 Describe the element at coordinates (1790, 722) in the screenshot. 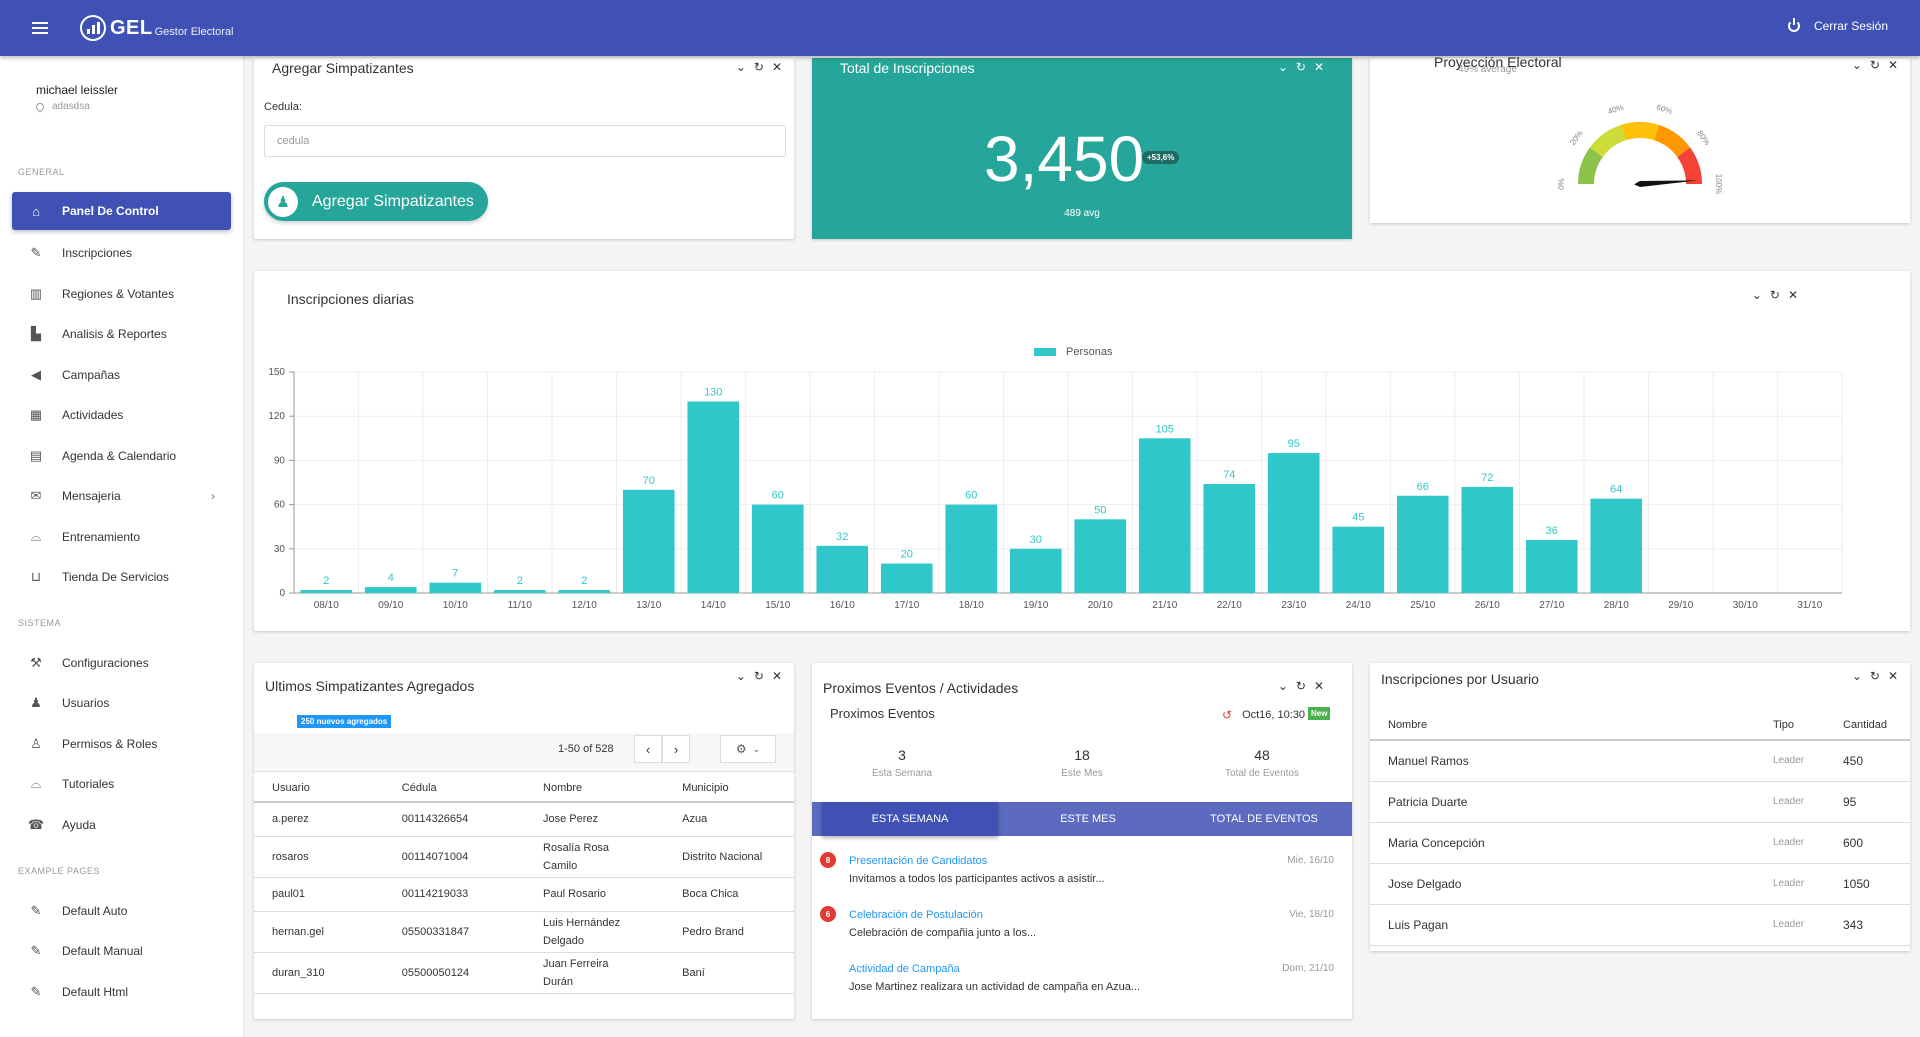

I see `column-header: Tipo` at that location.